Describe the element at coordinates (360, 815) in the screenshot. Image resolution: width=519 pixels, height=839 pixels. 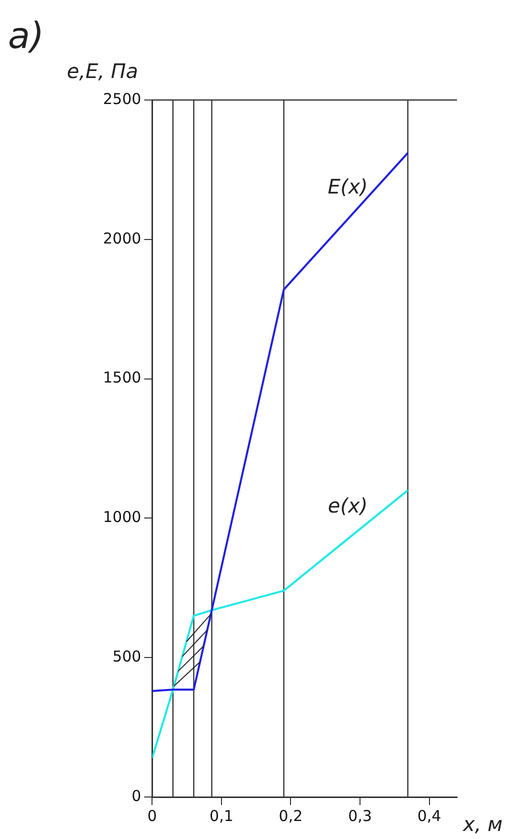
I see `x-tick-label: 0,3` at that location.